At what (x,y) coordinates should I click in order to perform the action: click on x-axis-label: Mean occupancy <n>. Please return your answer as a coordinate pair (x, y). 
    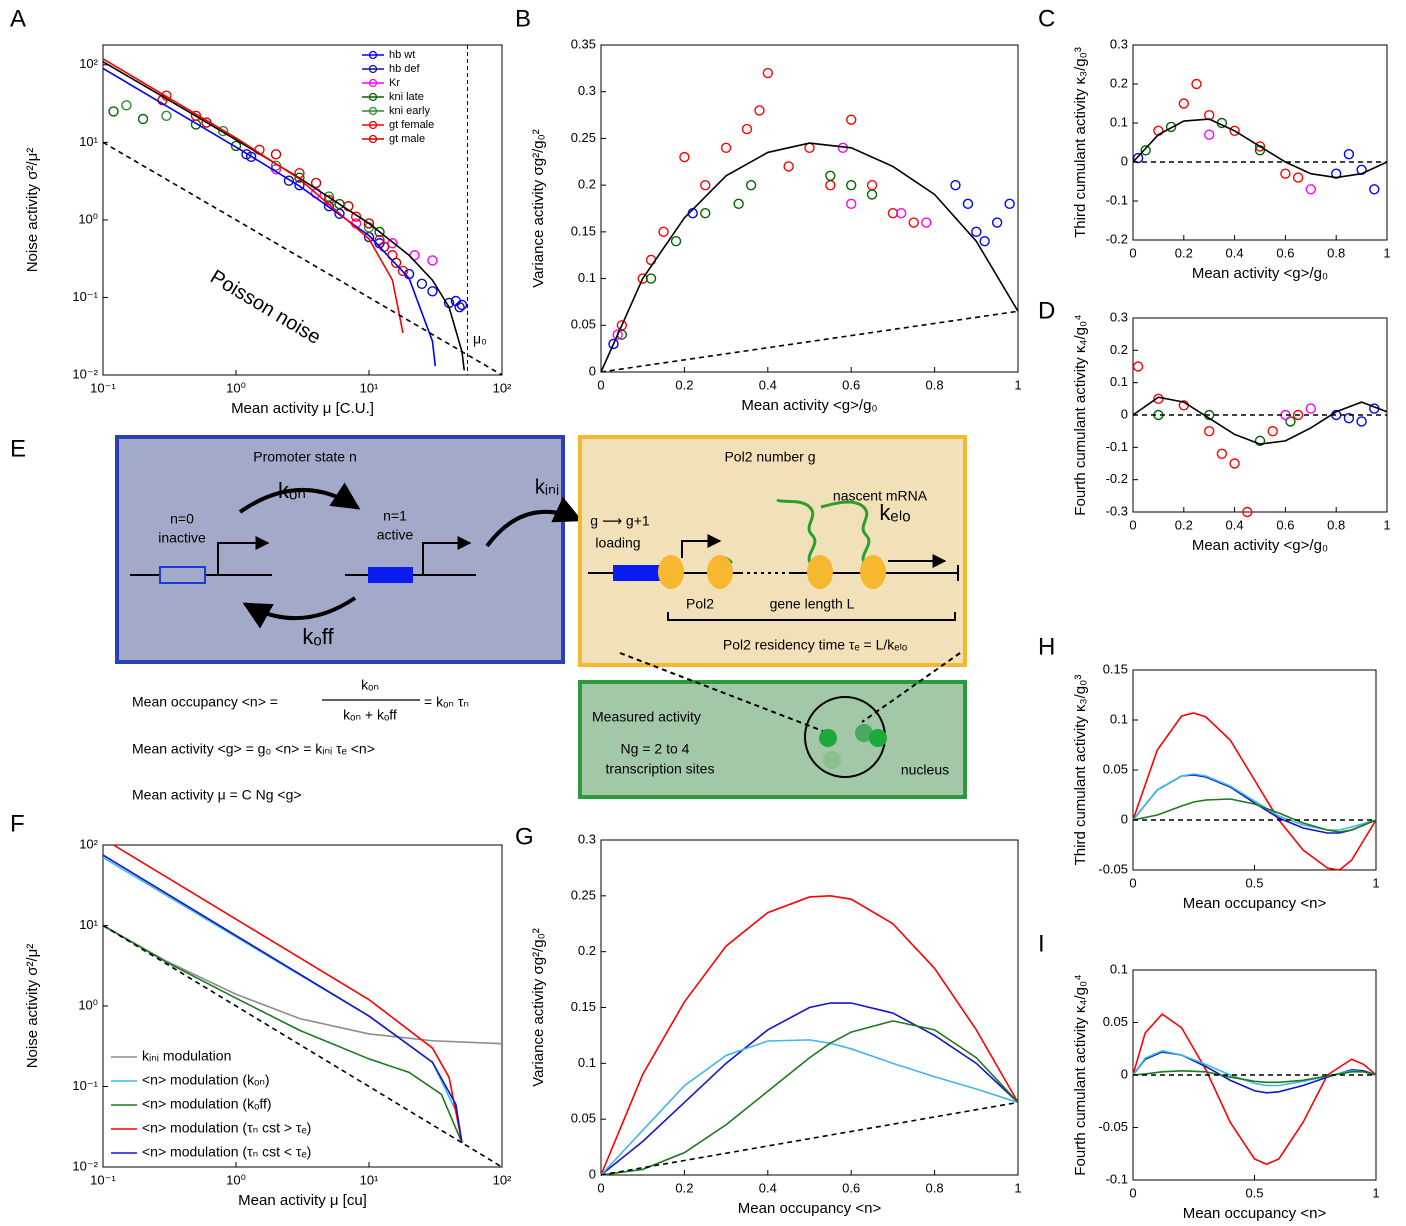
    Looking at the image, I should click on (810, 1208).